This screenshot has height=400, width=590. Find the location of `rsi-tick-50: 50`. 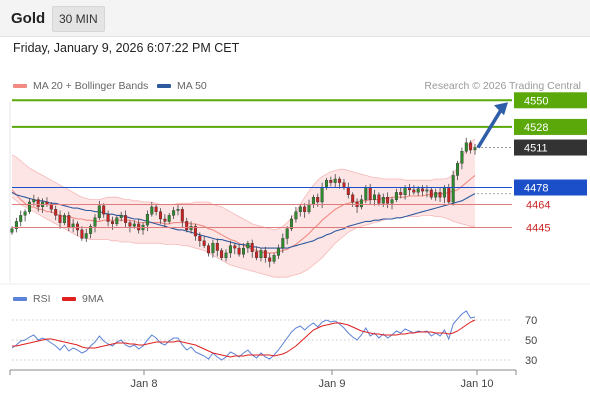

rsi-tick-50: 50 is located at coordinates (531, 341).